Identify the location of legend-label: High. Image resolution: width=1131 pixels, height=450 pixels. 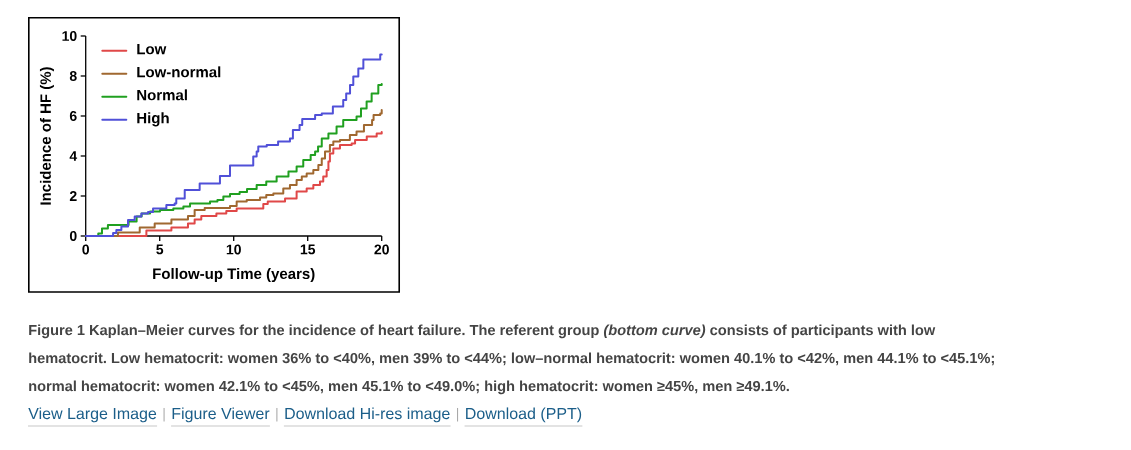
(153, 119).